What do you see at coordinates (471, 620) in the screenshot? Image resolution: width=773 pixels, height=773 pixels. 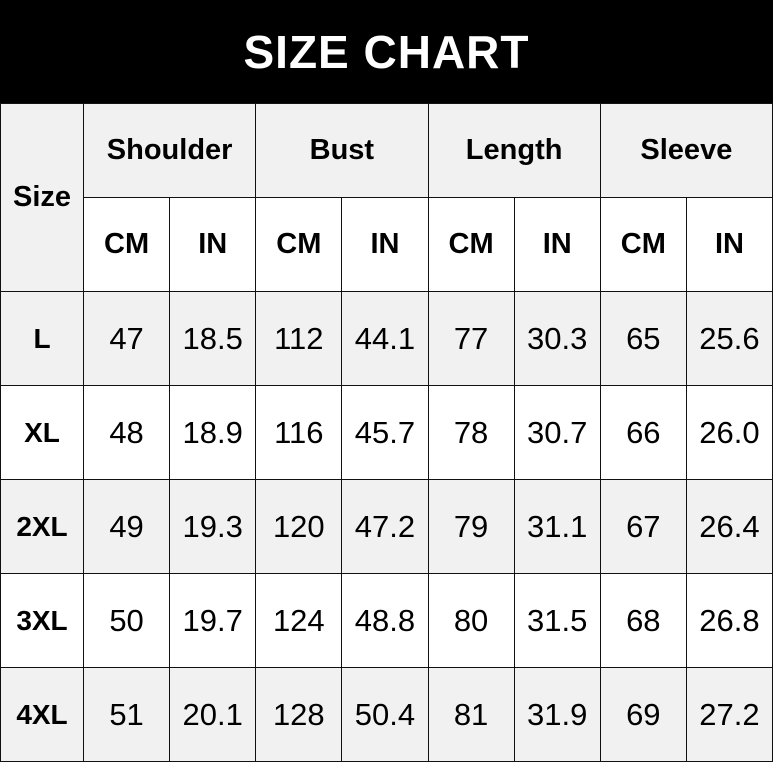 I see `value-cell: 80` at bounding box center [471, 620].